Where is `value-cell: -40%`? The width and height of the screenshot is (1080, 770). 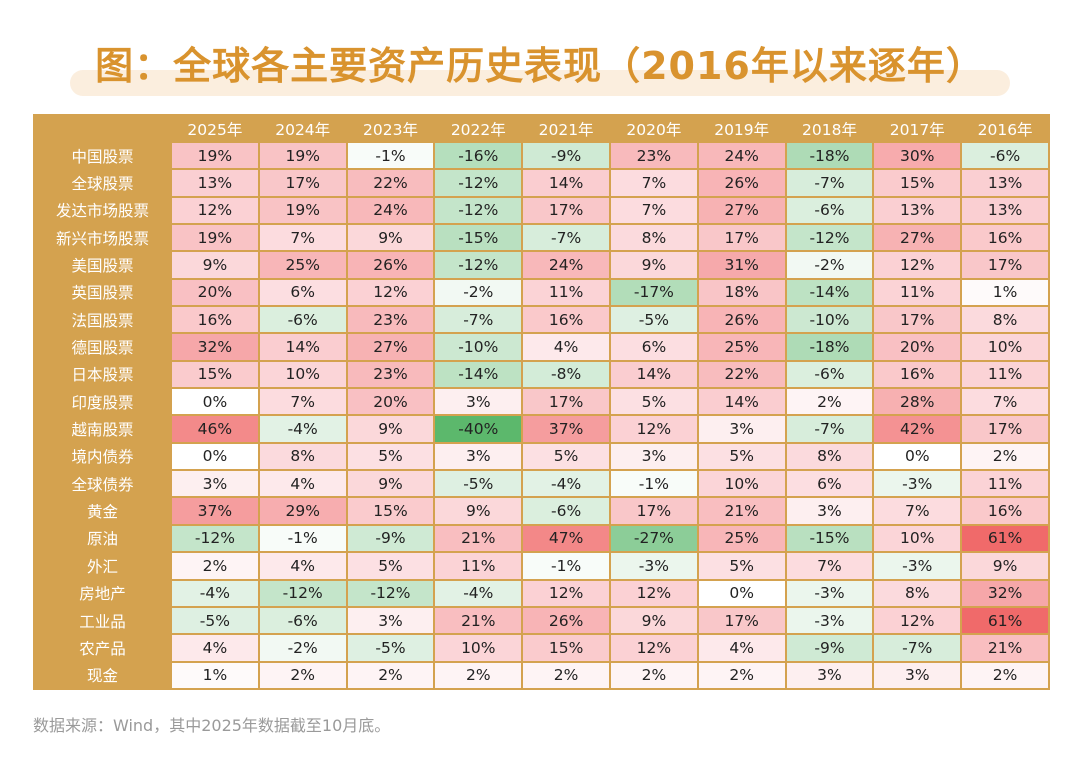 value-cell: -40% is located at coordinates (478, 429).